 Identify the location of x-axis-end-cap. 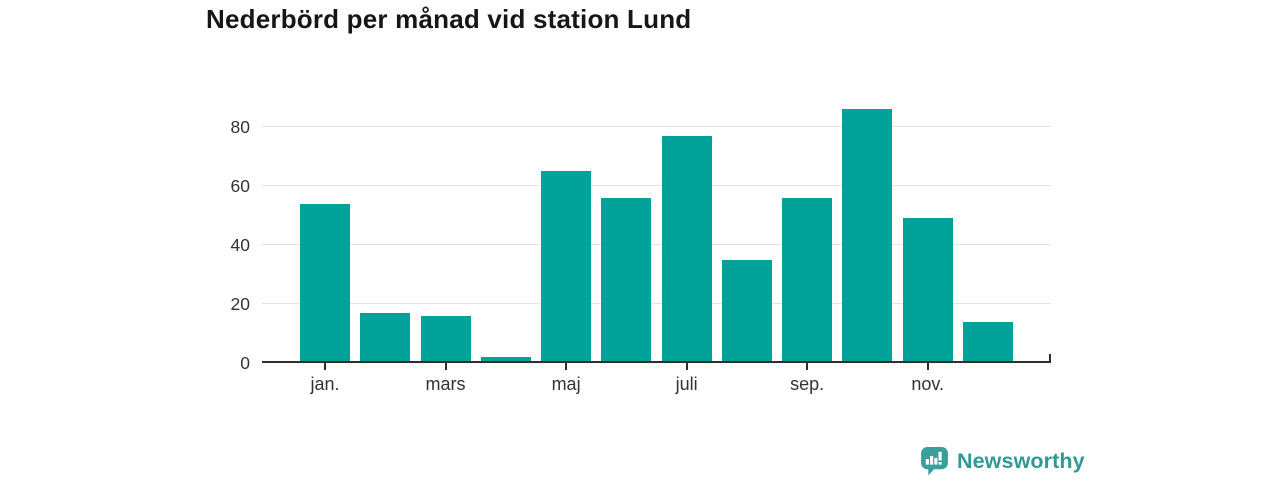
(1050, 358).